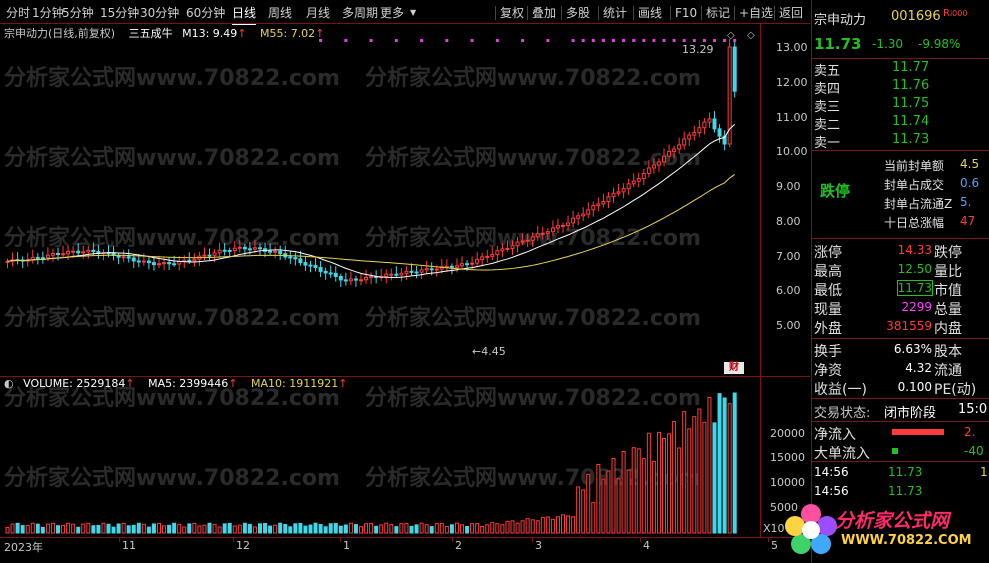 This screenshot has height=563, width=989. What do you see at coordinates (458, 545) in the screenshot?
I see `date-tick-label: 2` at bounding box center [458, 545].